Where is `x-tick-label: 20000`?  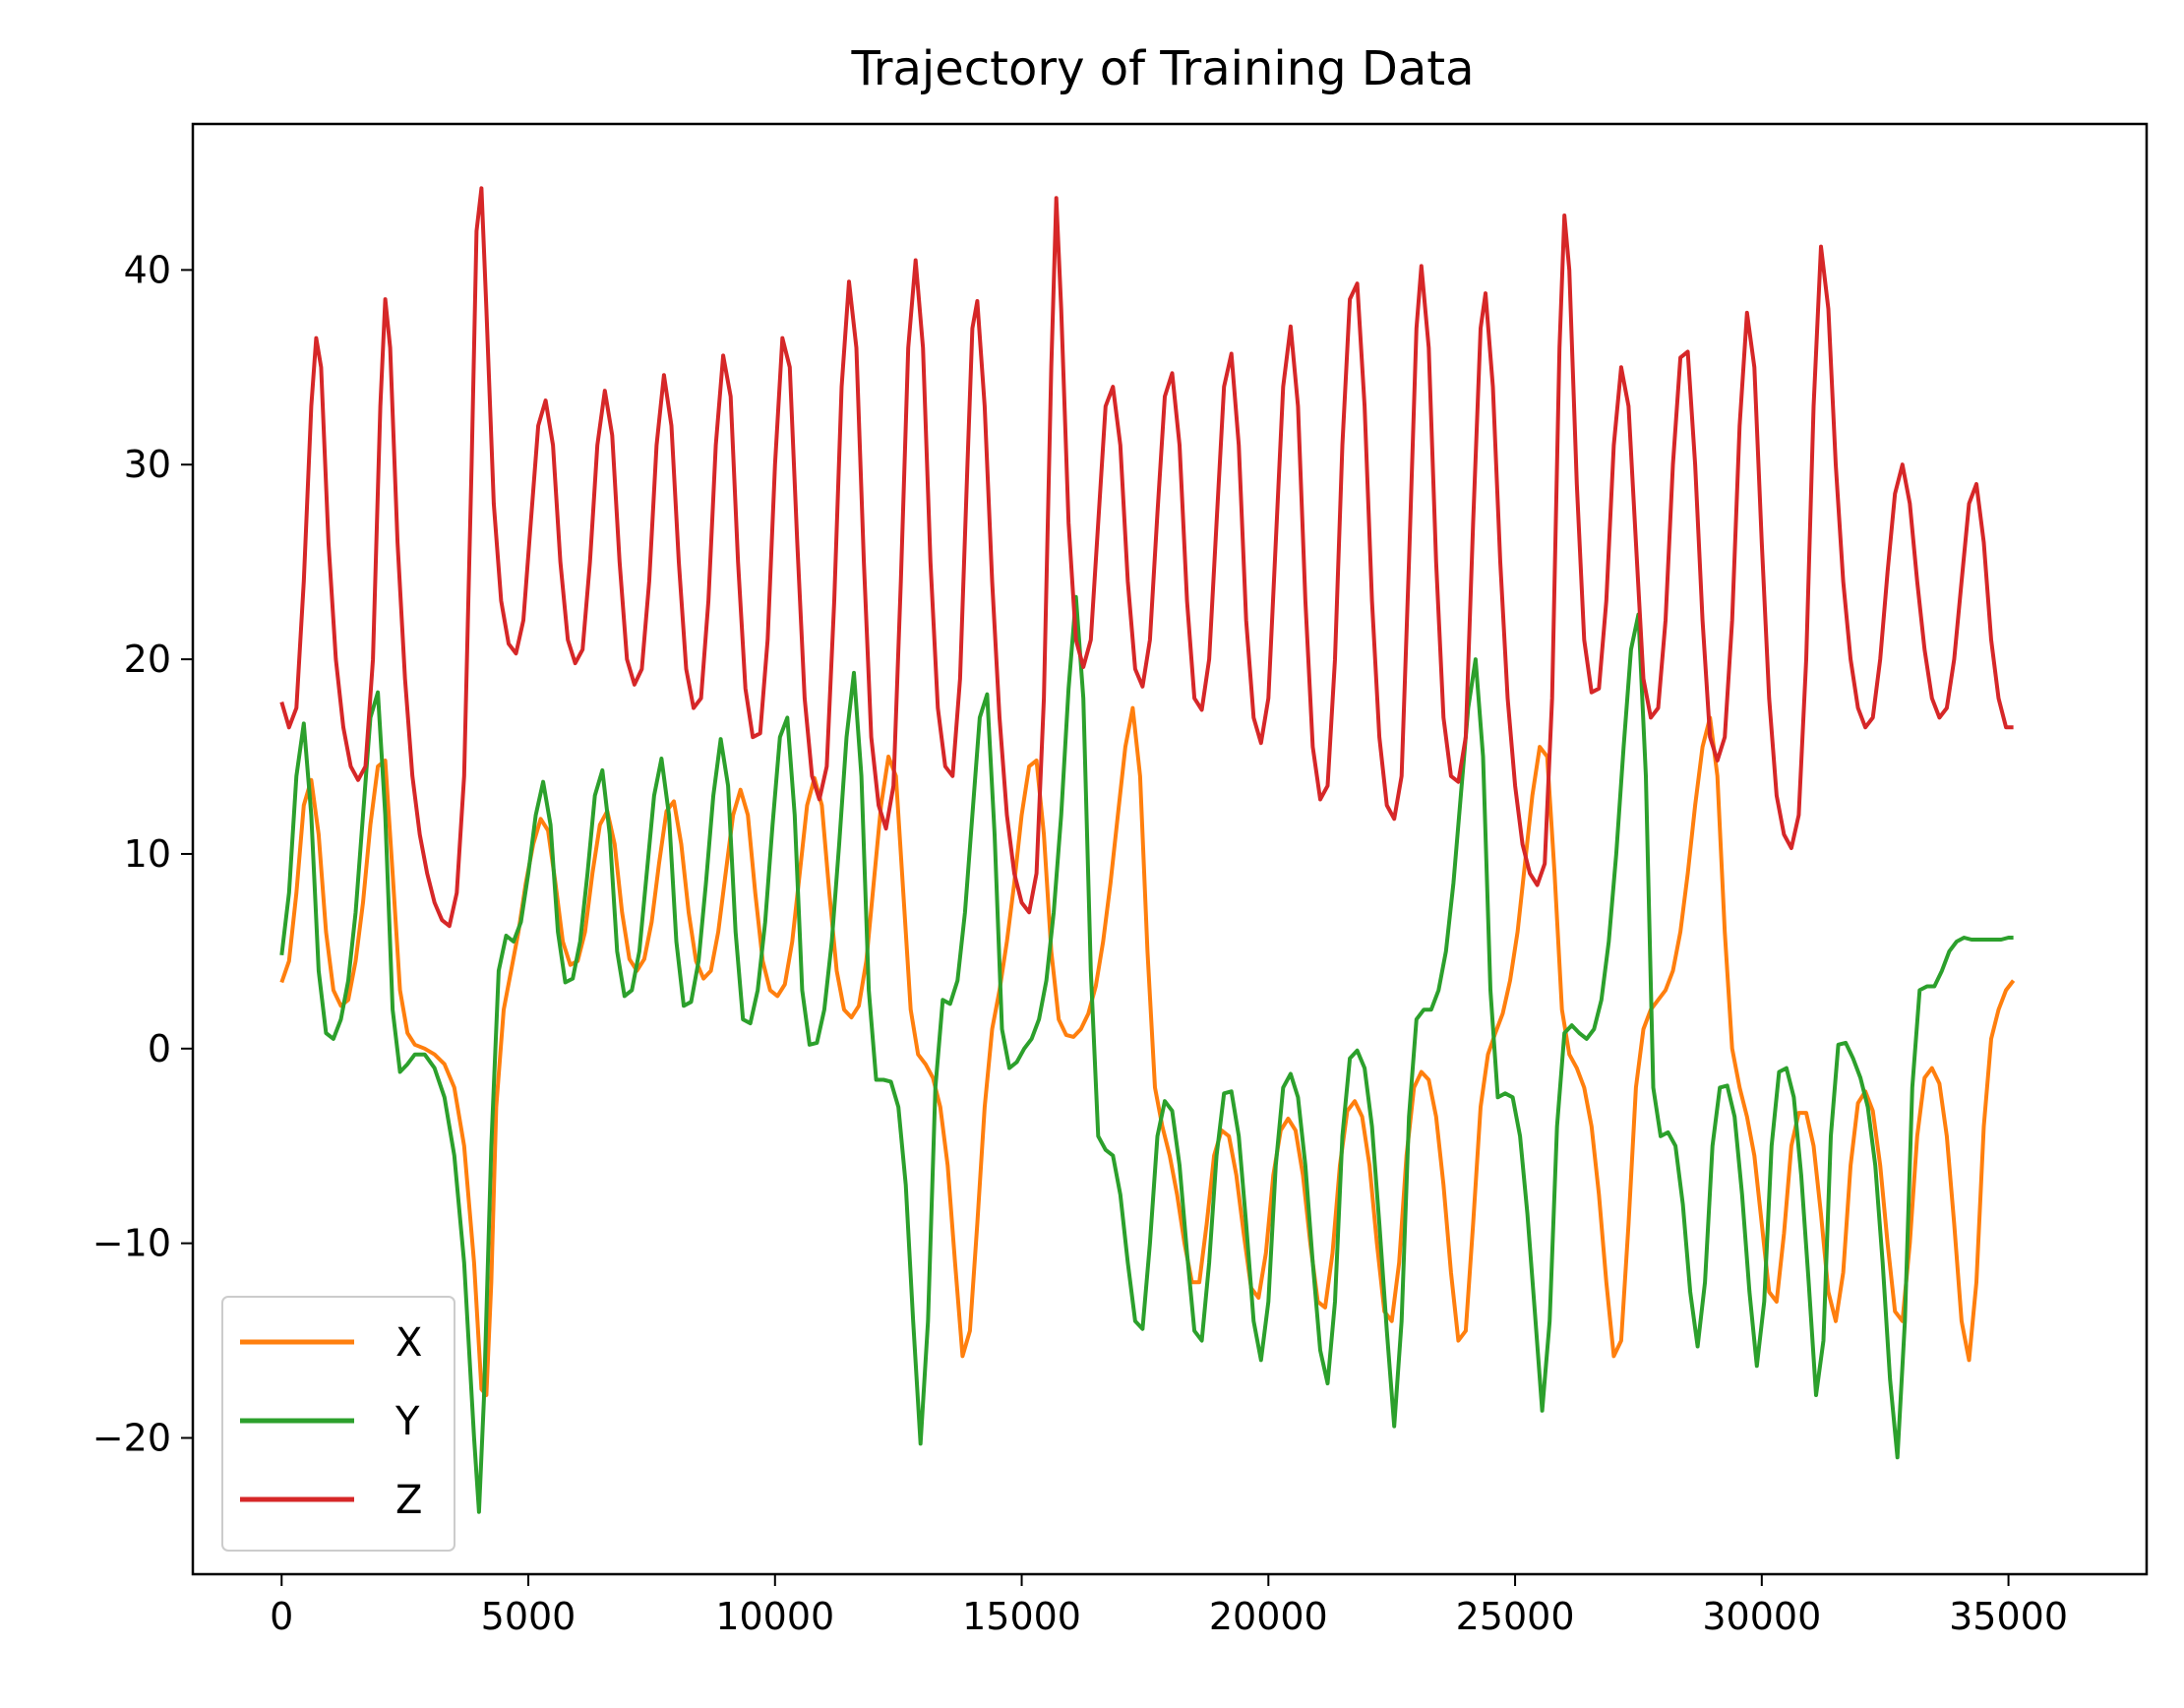
x-tick-label: 20000 is located at coordinates (1268, 1616).